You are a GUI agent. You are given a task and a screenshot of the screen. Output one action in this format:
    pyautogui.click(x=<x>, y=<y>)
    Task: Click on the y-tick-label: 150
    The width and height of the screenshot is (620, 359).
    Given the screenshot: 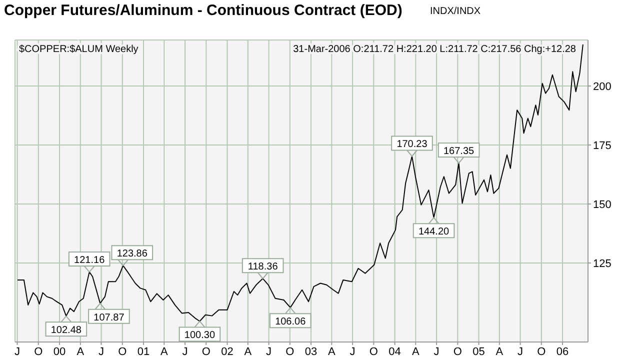 What is the action you would take?
    pyautogui.click(x=602, y=204)
    